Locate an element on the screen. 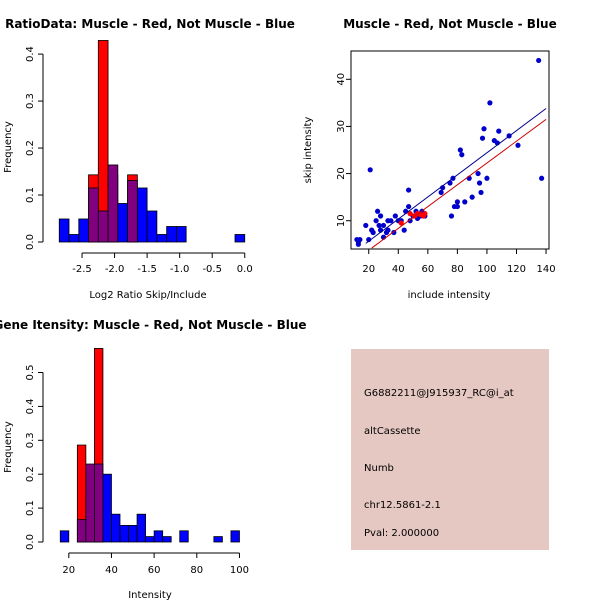 This screenshot has width=600, height=600. probe-id: G6882211@J915937_RC@i_at is located at coordinates (439, 393).